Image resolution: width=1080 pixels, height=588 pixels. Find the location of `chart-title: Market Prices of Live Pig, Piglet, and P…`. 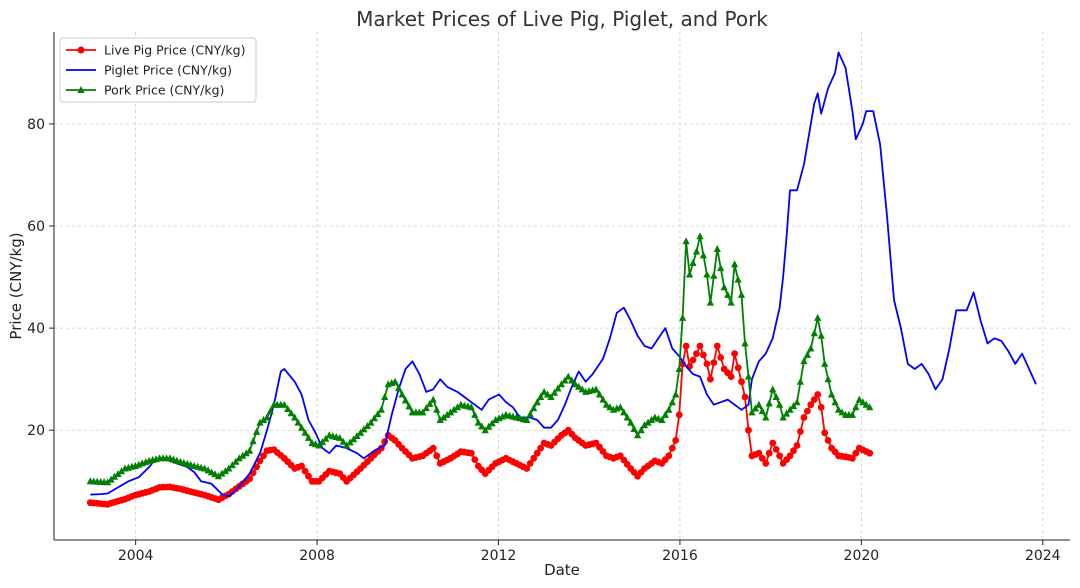

chart-title: Market Prices of Live Pig, Piglet, and P… is located at coordinates (562, 19).